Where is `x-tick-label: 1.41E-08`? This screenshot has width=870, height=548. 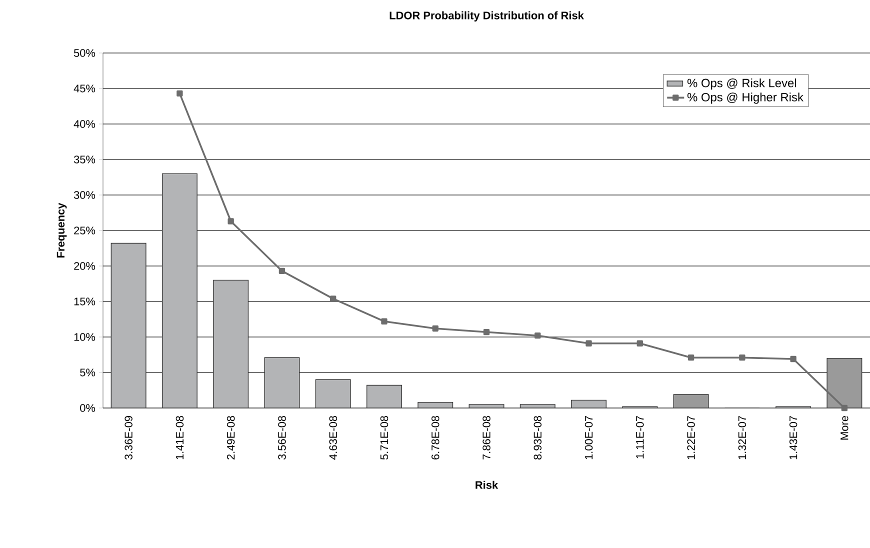 x-tick-label: 1.41E-08 is located at coordinates (180, 438).